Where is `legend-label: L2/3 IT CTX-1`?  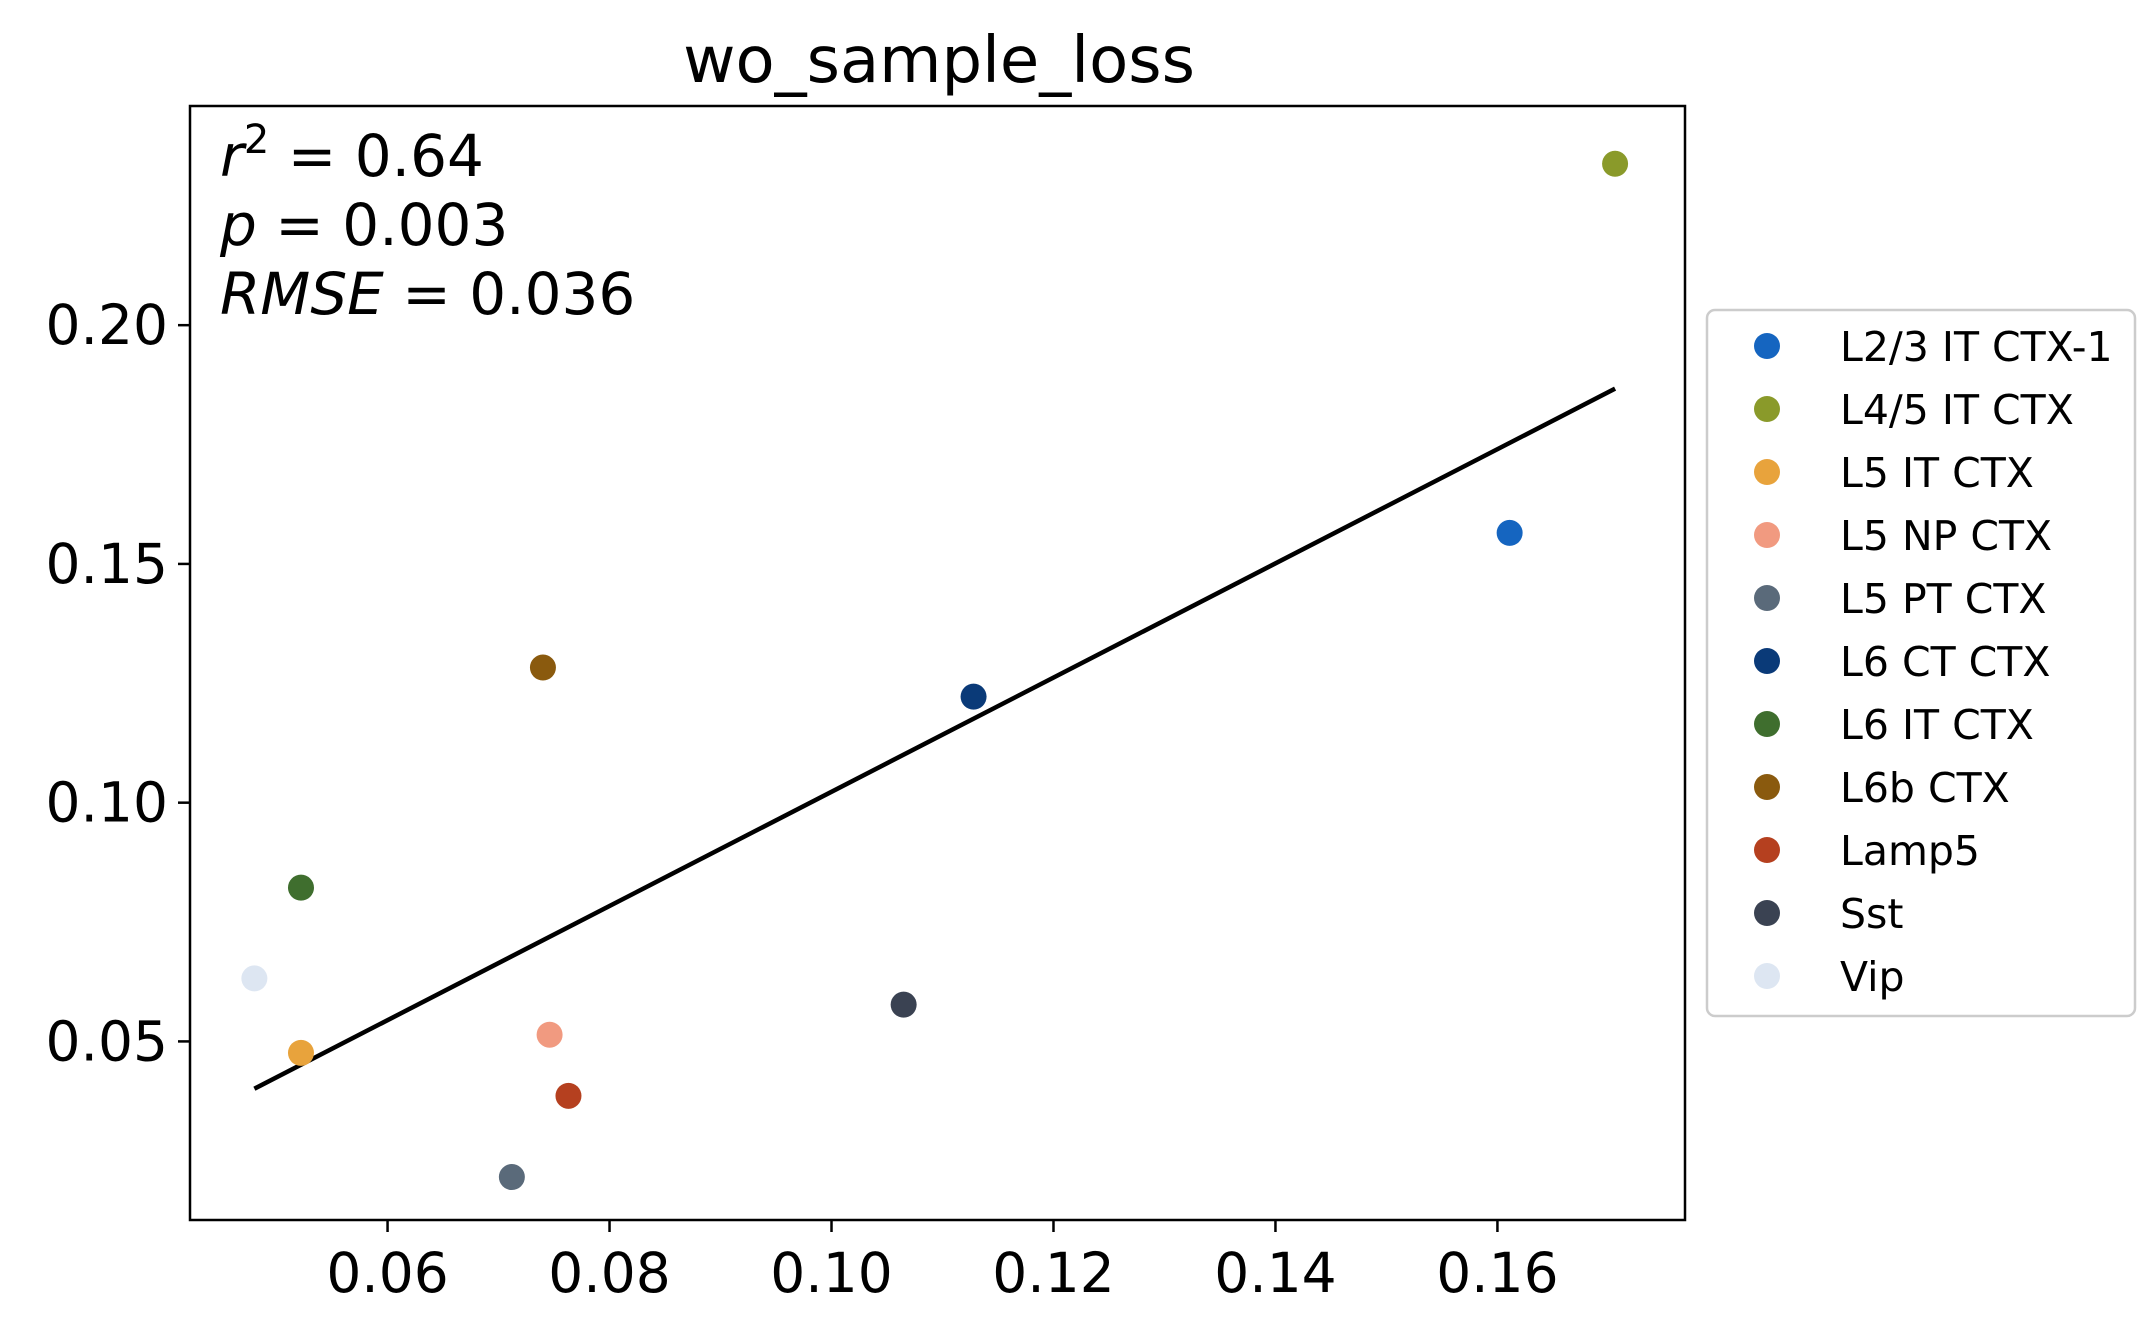 legend-label: L2/3 IT CTX-1 is located at coordinates (1976, 347).